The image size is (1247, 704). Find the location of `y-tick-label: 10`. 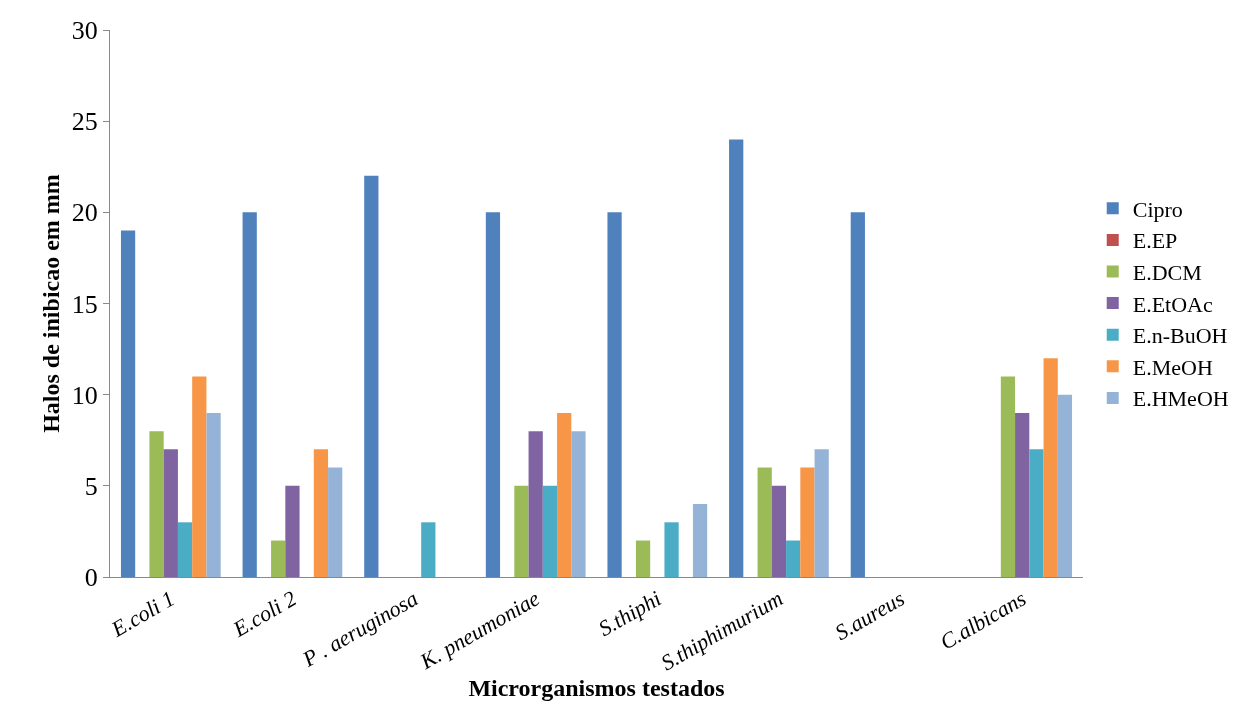

y-tick-label: 10 is located at coordinates (84, 395).